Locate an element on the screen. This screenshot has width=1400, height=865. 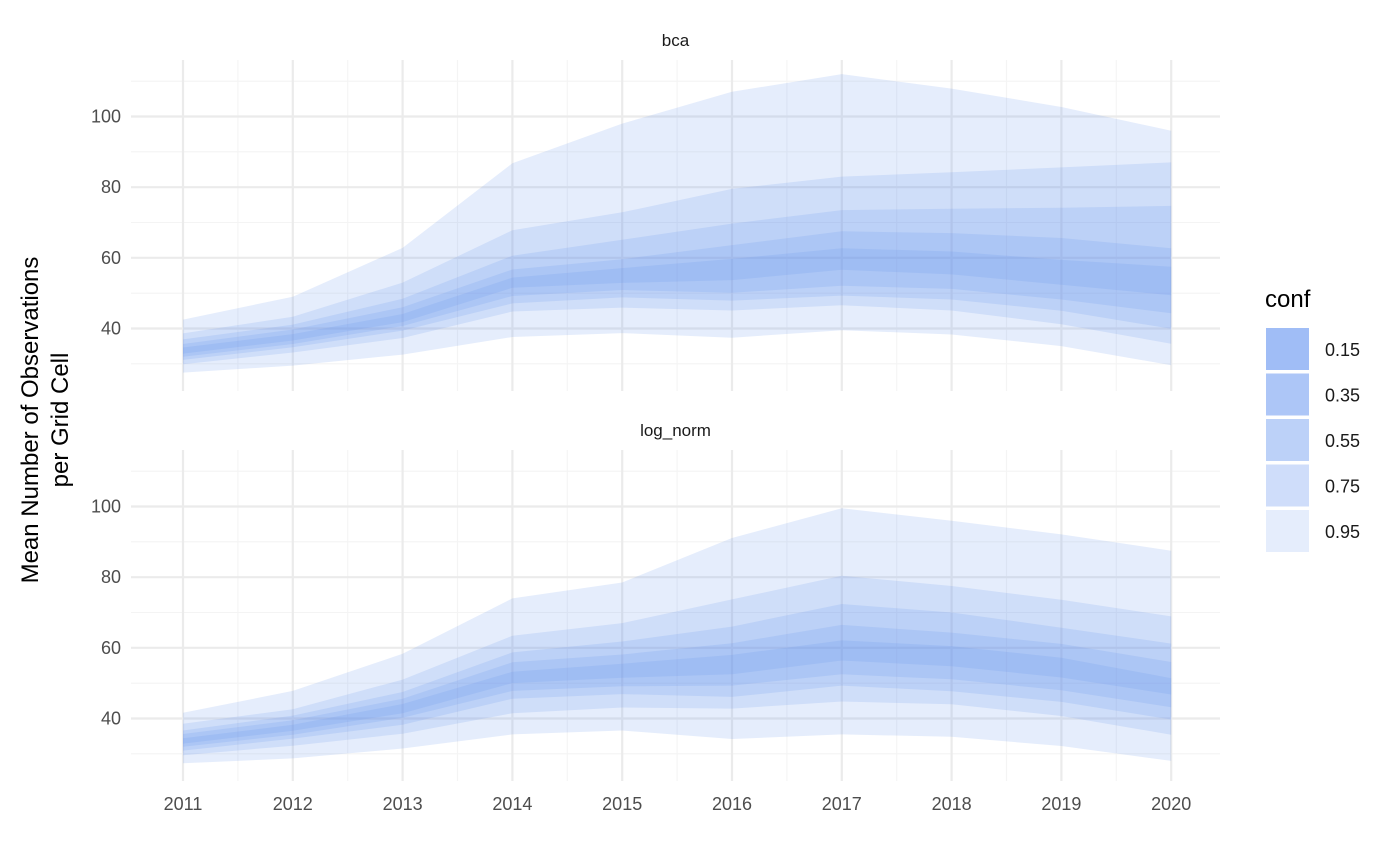
legend-label: 0.55 is located at coordinates (1342, 441).